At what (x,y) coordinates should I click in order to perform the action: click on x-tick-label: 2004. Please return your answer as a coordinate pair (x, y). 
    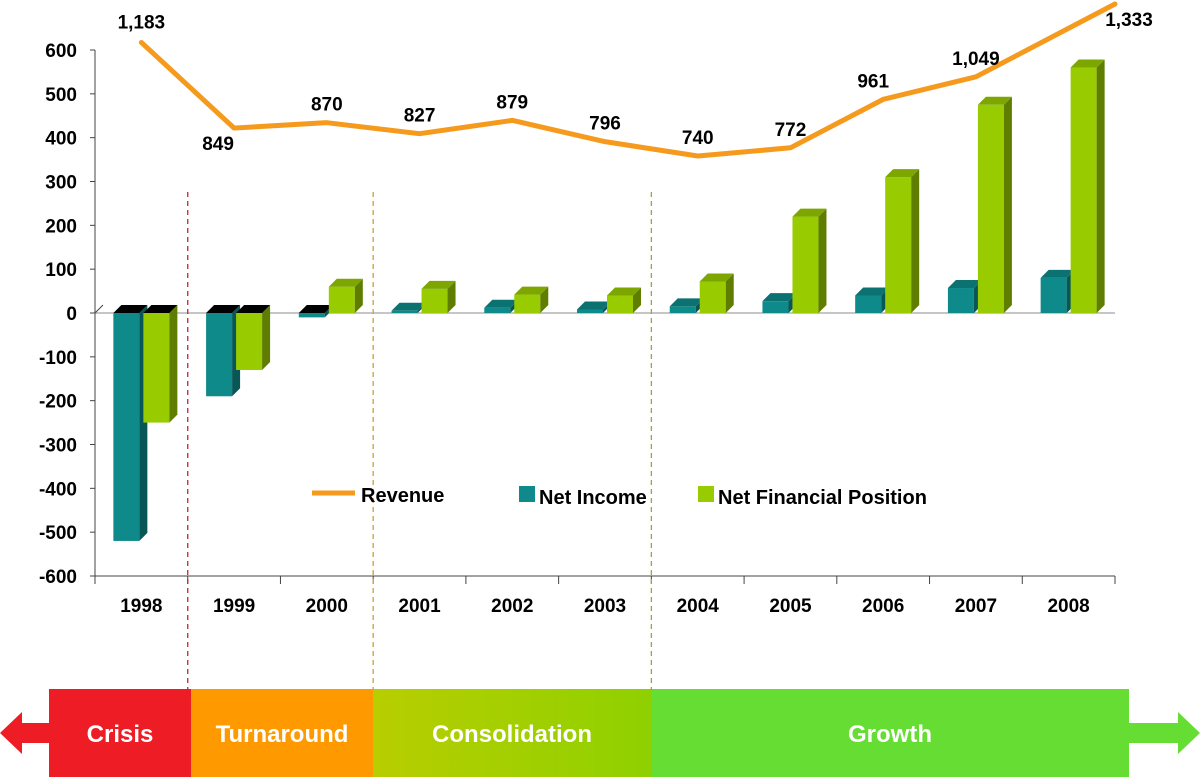
    Looking at the image, I should click on (698, 606).